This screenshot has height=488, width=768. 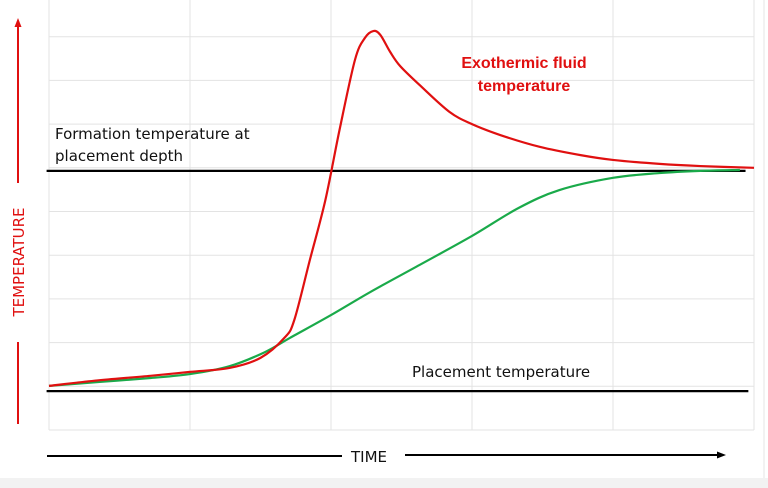 I want to click on y-axis-label: TEMPERATURE, so click(x=19, y=262).